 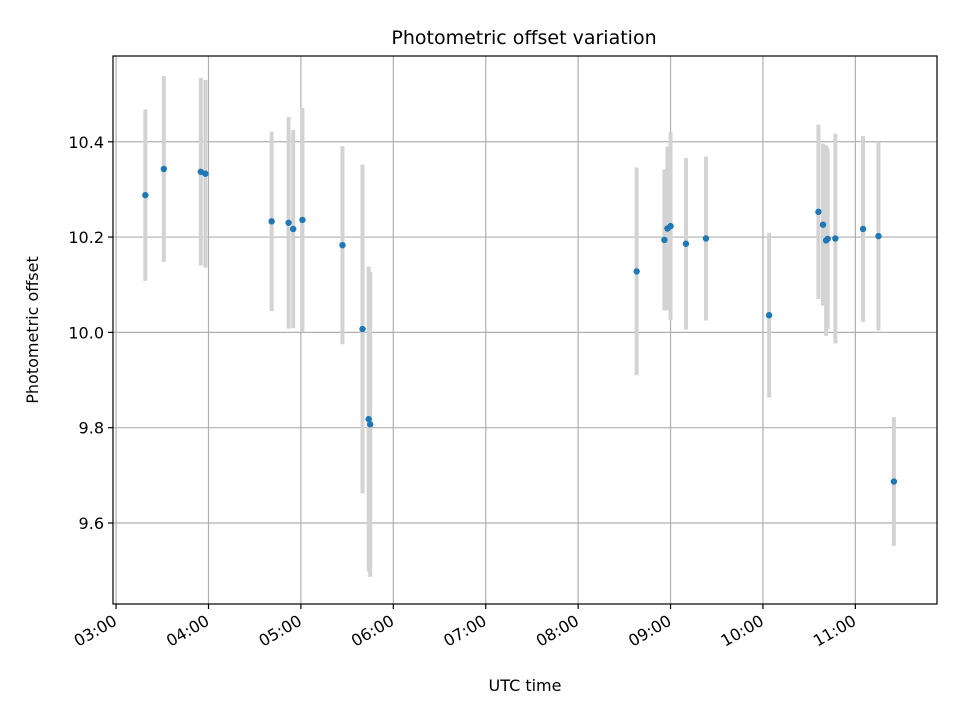 I want to click on y-tick-label: 10.4, so click(x=86, y=142).